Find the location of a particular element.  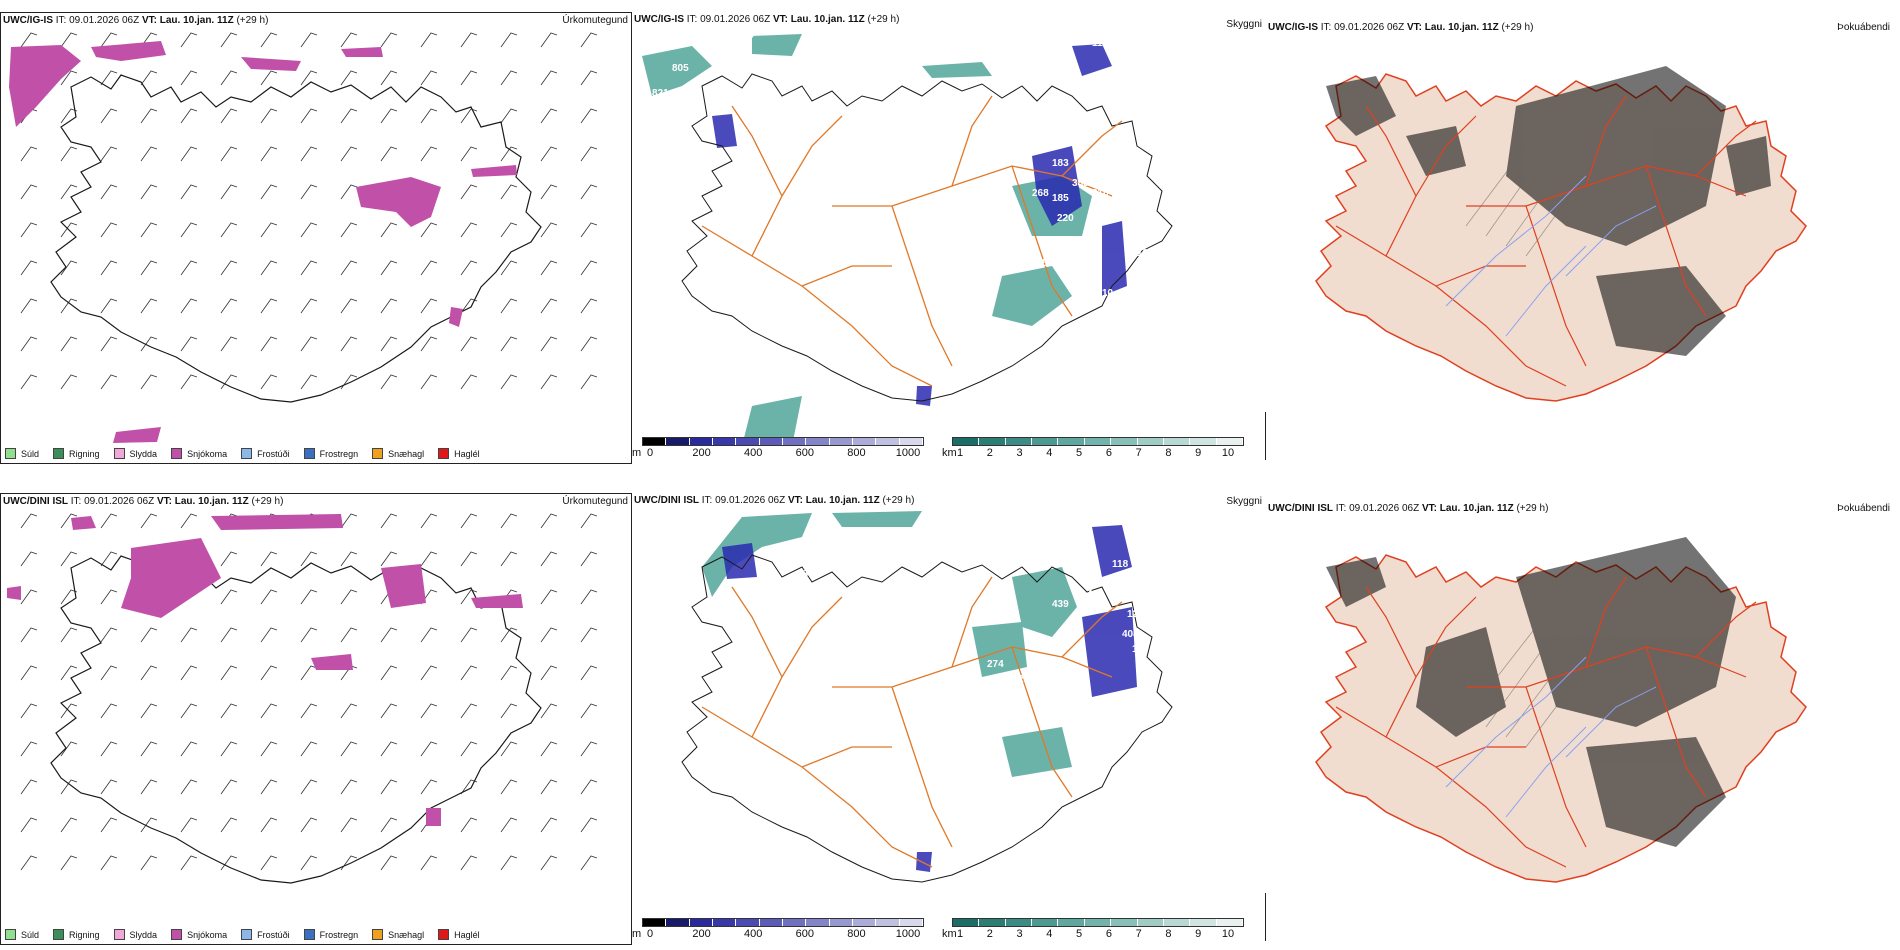

colorbar-tick: 5 is located at coordinates (1079, 453).